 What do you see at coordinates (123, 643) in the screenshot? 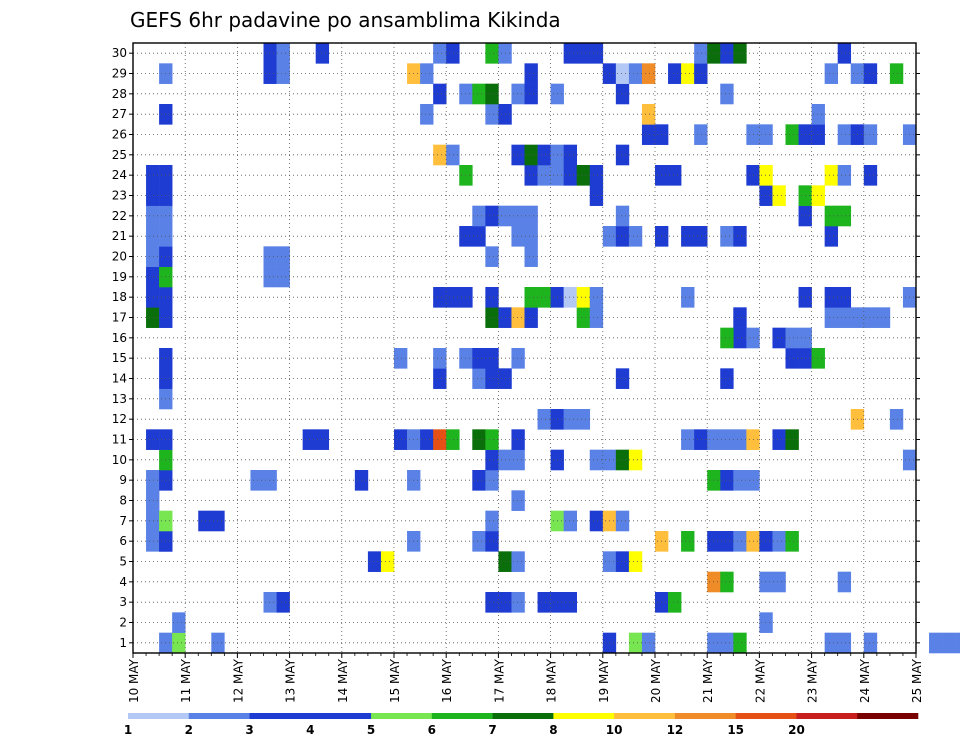
I see `y-tick-label: 1` at bounding box center [123, 643].